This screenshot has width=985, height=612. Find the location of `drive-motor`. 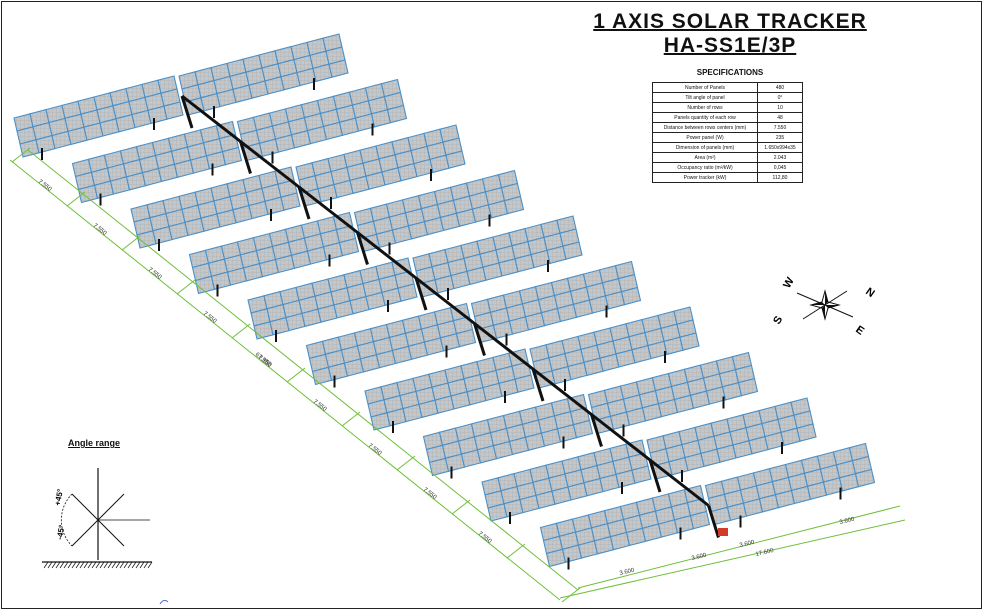

drive-motor is located at coordinates (723, 532).